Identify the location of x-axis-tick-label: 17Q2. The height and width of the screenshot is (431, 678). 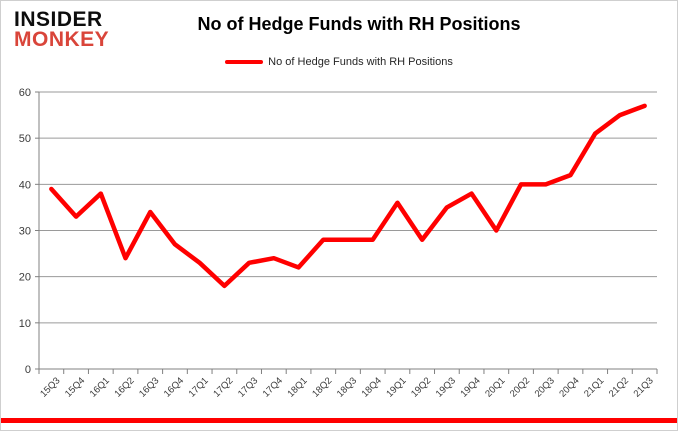
(223, 387).